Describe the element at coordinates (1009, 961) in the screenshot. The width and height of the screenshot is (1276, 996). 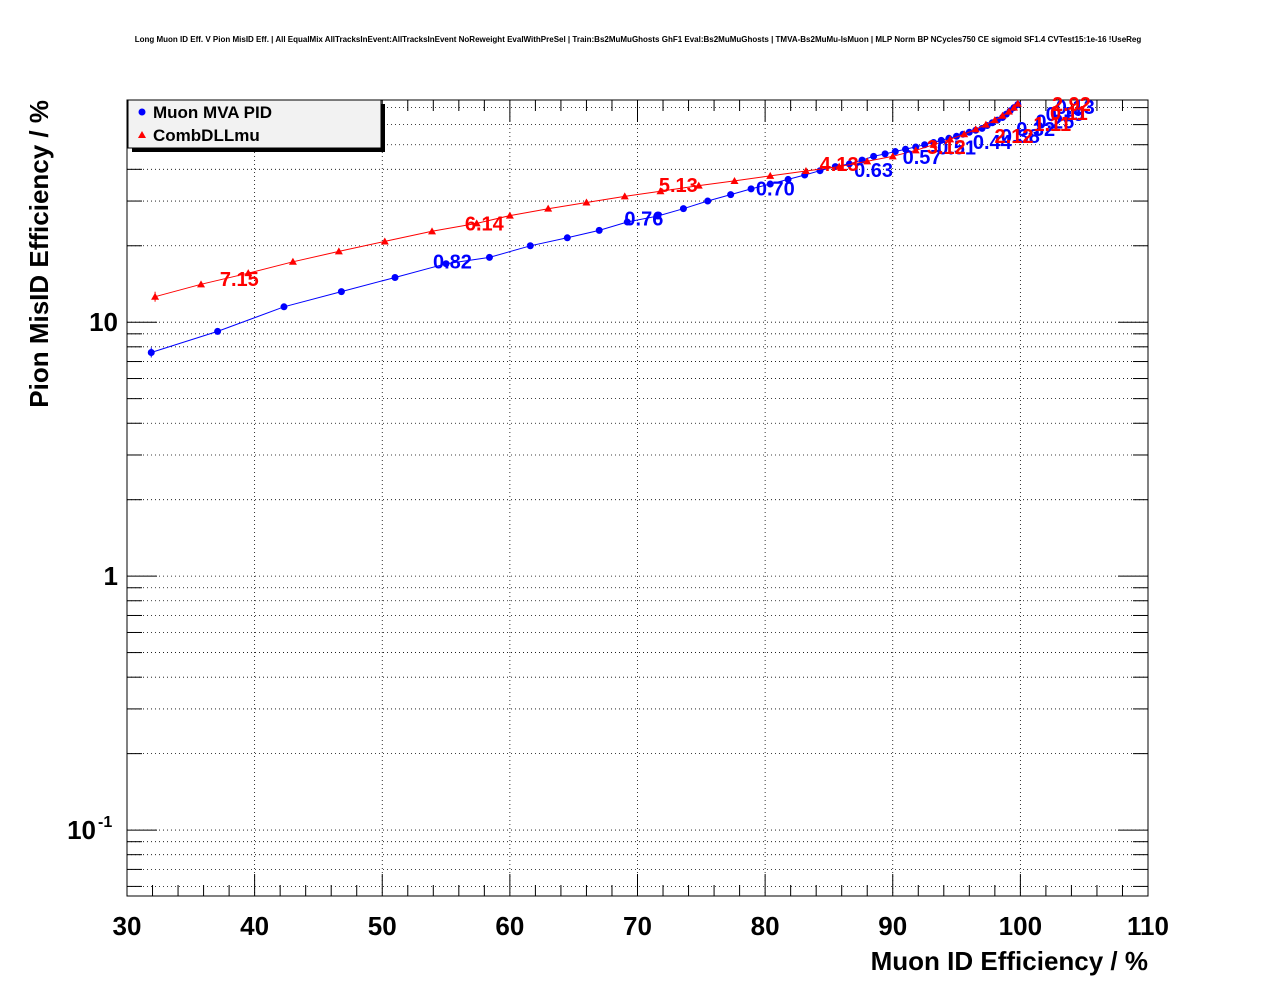
I see `x-axis-label: Muon ID Efficiency / %` at that location.